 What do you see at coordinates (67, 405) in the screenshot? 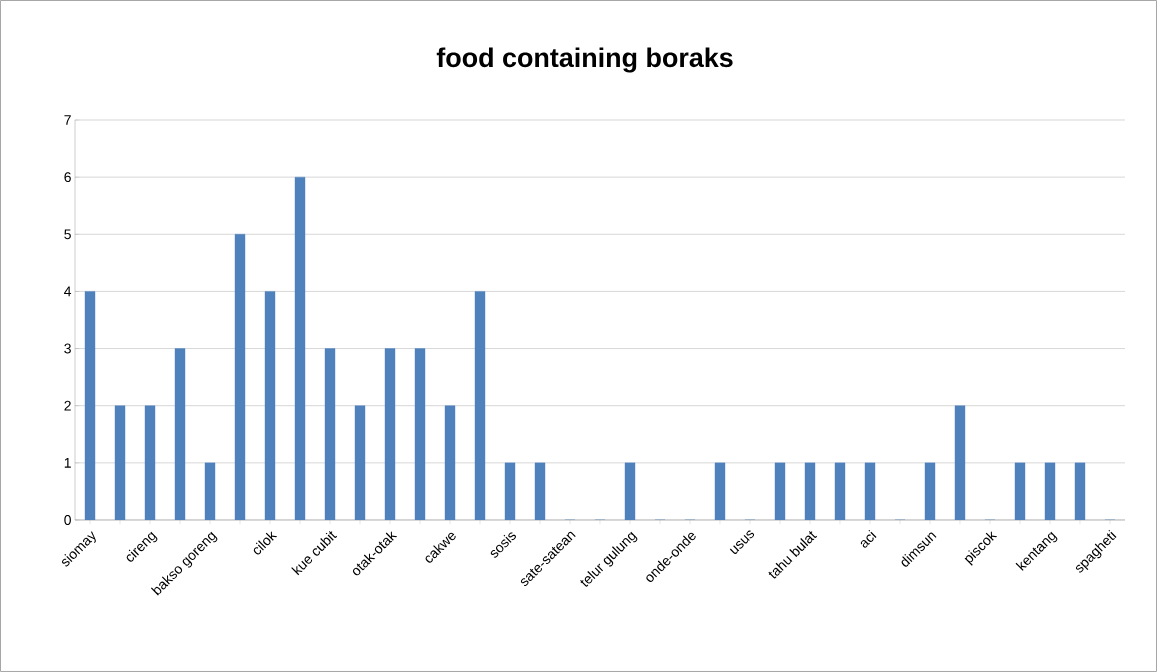
I see `y-tick-label: 2` at bounding box center [67, 405].